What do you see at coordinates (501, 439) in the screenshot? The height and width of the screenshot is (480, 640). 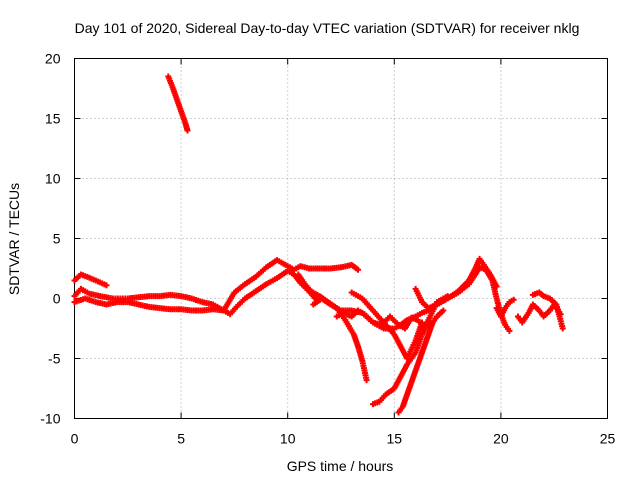 I see `x-tick-label: 20` at bounding box center [501, 439].